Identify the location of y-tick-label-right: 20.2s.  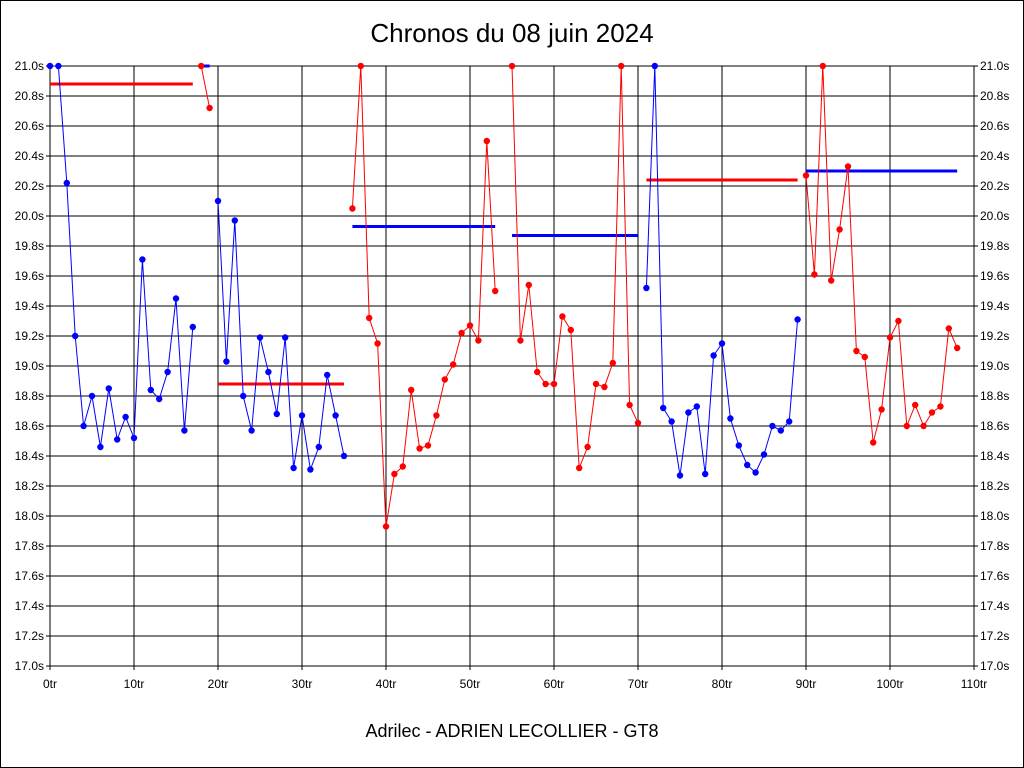
(994, 186).